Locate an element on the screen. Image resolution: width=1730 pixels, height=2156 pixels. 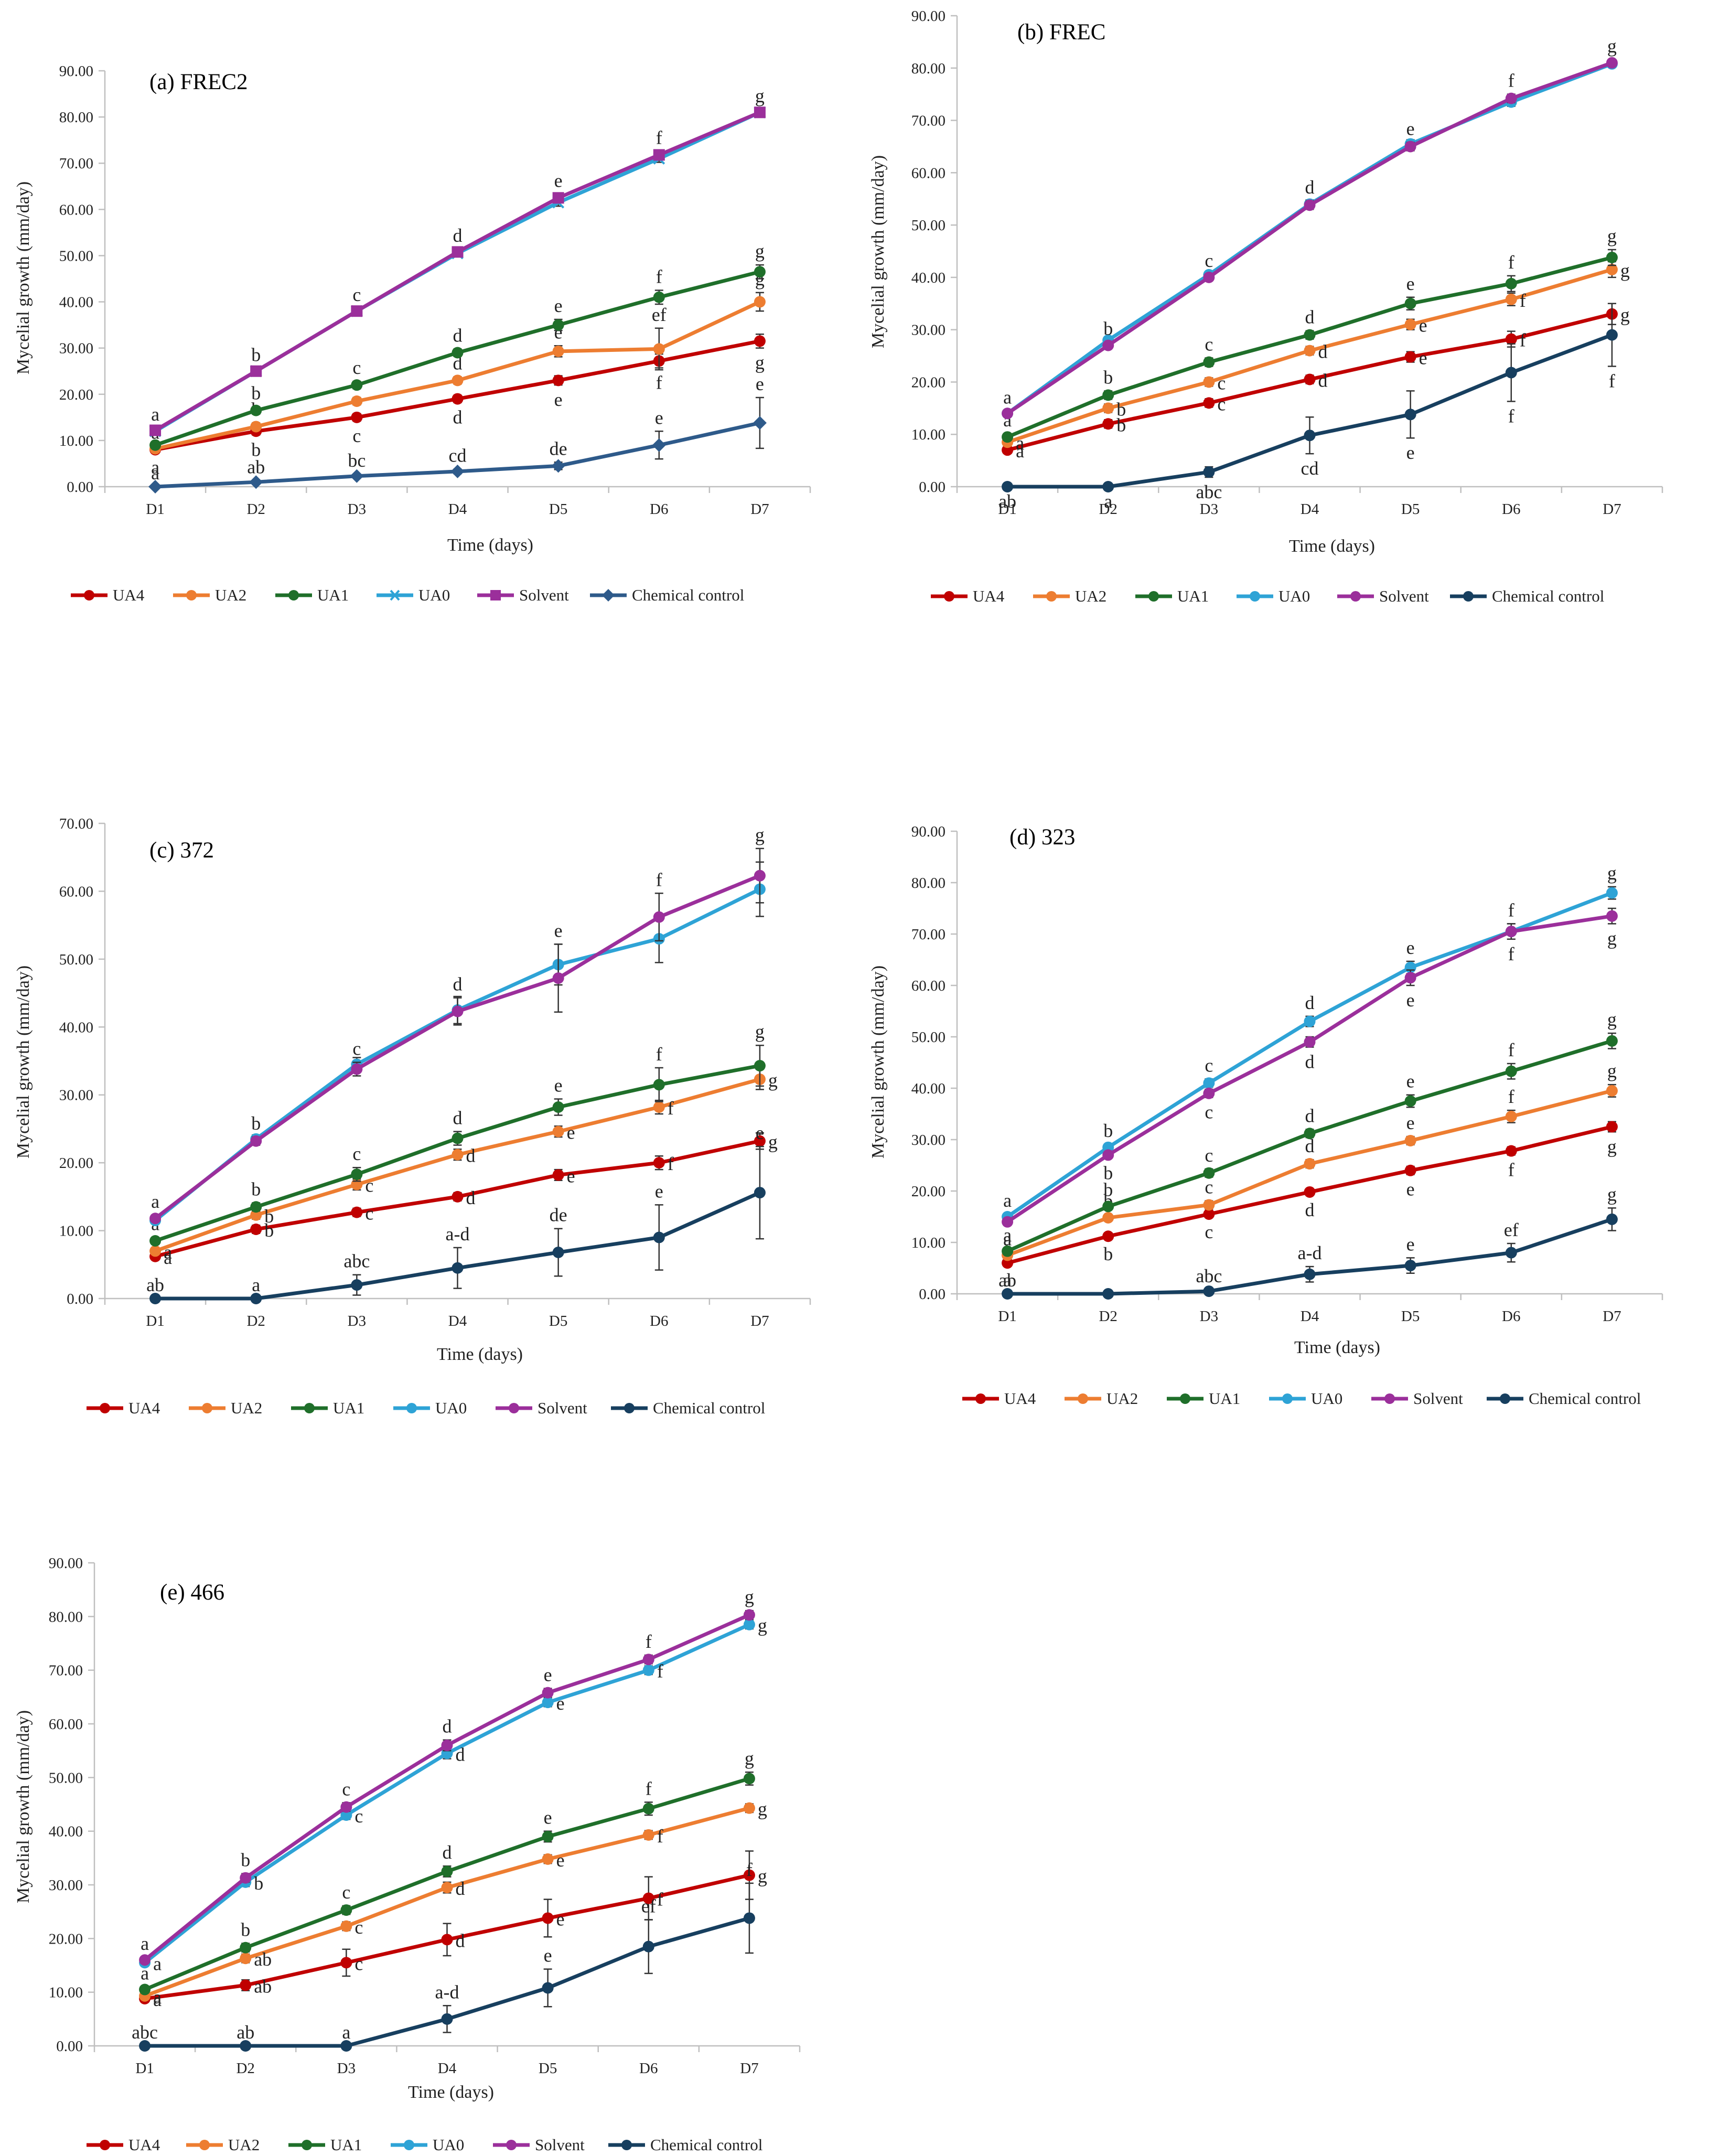
legend-item: UA0 is located at coordinates (427, 2145).